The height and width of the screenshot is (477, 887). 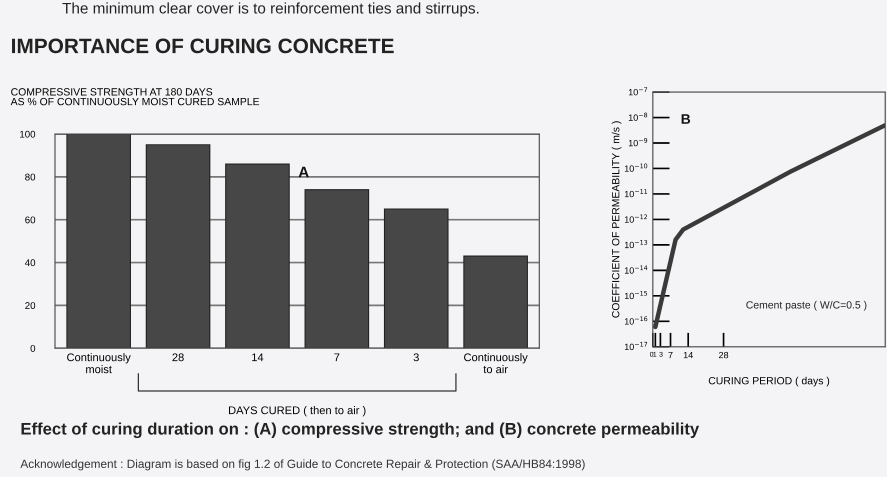 What do you see at coordinates (636, 320) in the screenshot?
I see `y-tick-label: 10$^{−16}$` at bounding box center [636, 320].